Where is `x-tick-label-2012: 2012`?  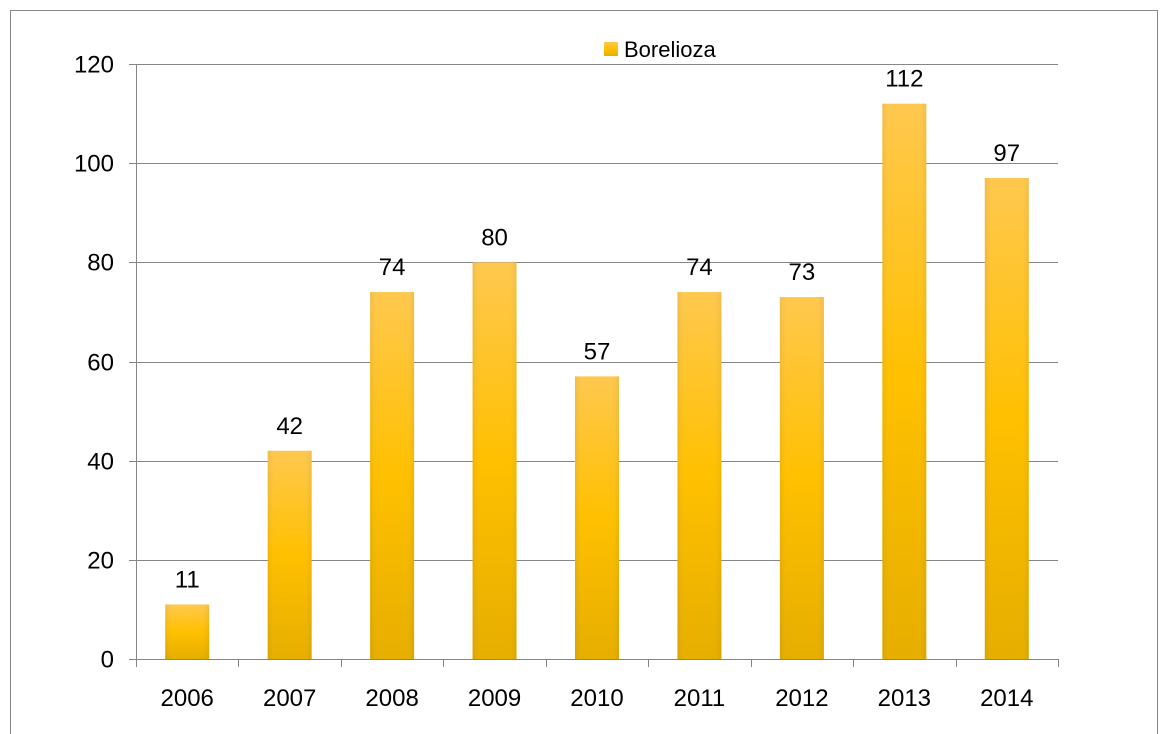
x-tick-label-2012: 2012 is located at coordinates (801, 698).